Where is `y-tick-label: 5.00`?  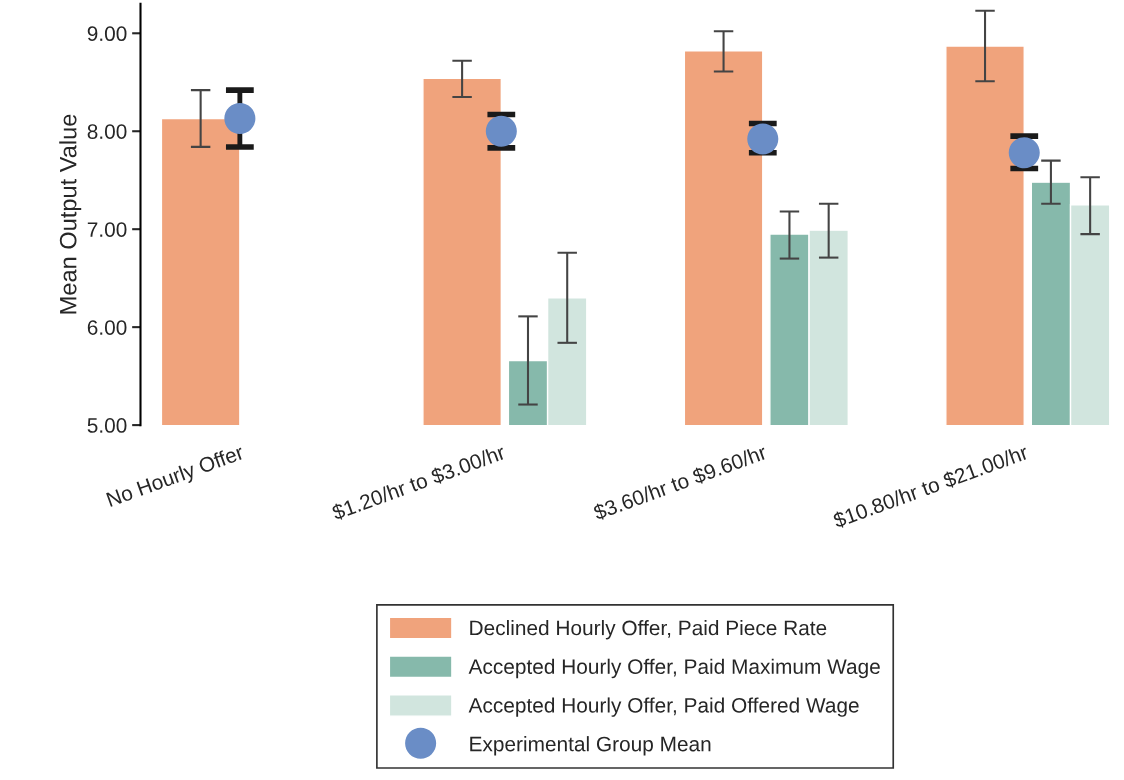 y-tick-label: 5.00 is located at coordinates (107, 425).